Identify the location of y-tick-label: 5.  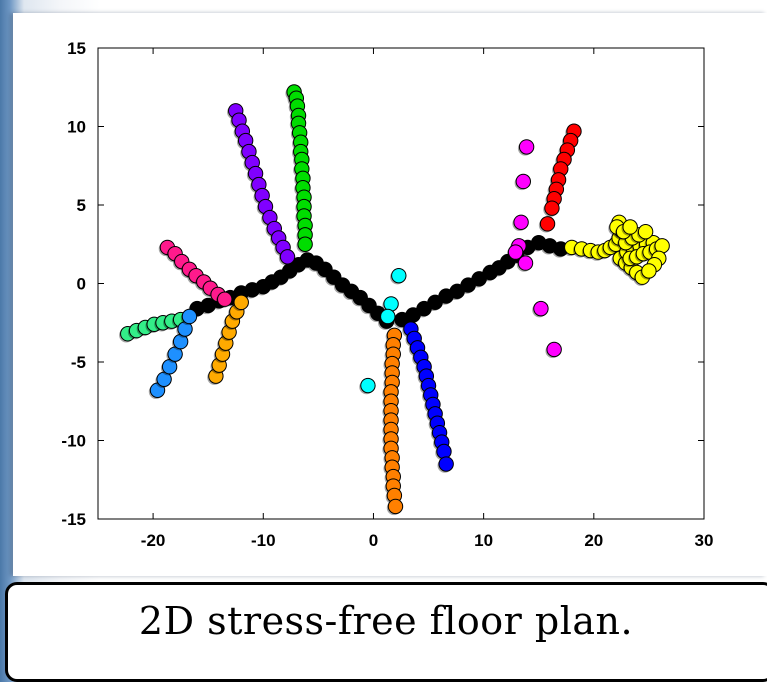
(81, 205).